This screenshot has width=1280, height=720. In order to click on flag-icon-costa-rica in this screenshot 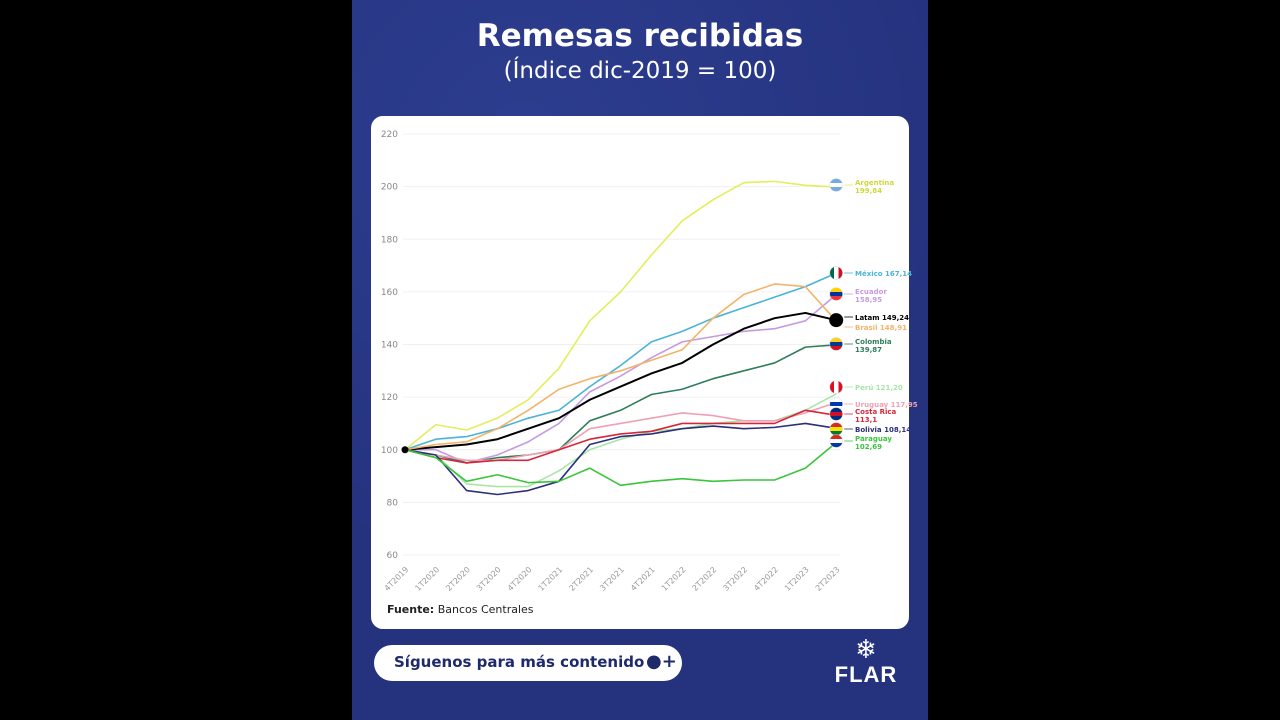, I will do `click(836, 414)`.